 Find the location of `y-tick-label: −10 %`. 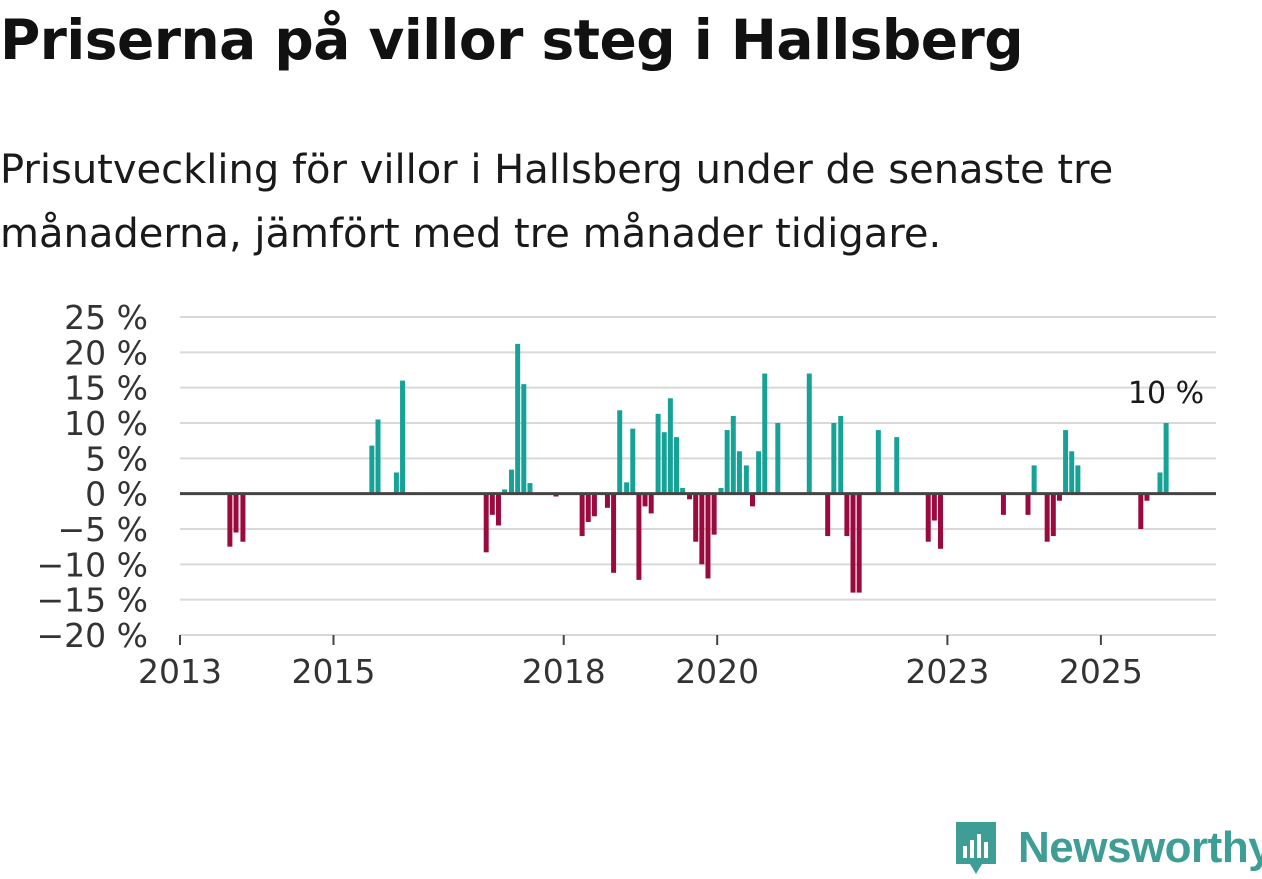

y-tick-label: −10 % is located at coordinates (93, 564).